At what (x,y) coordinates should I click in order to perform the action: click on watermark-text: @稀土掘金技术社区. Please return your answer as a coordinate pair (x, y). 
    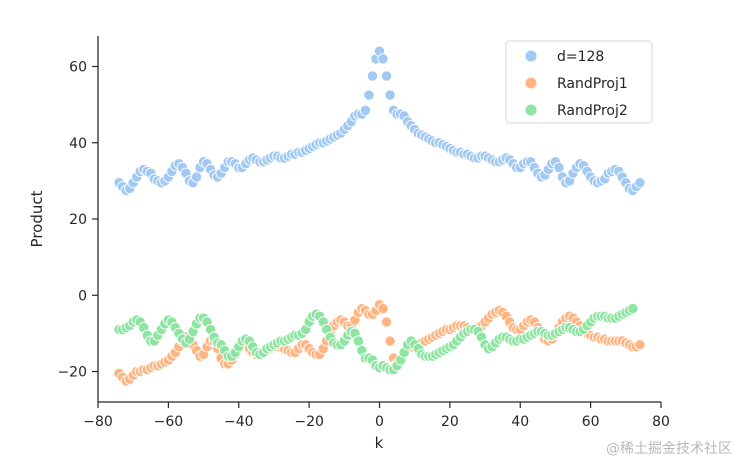
    Looking at the image, I should click on (669, 449).